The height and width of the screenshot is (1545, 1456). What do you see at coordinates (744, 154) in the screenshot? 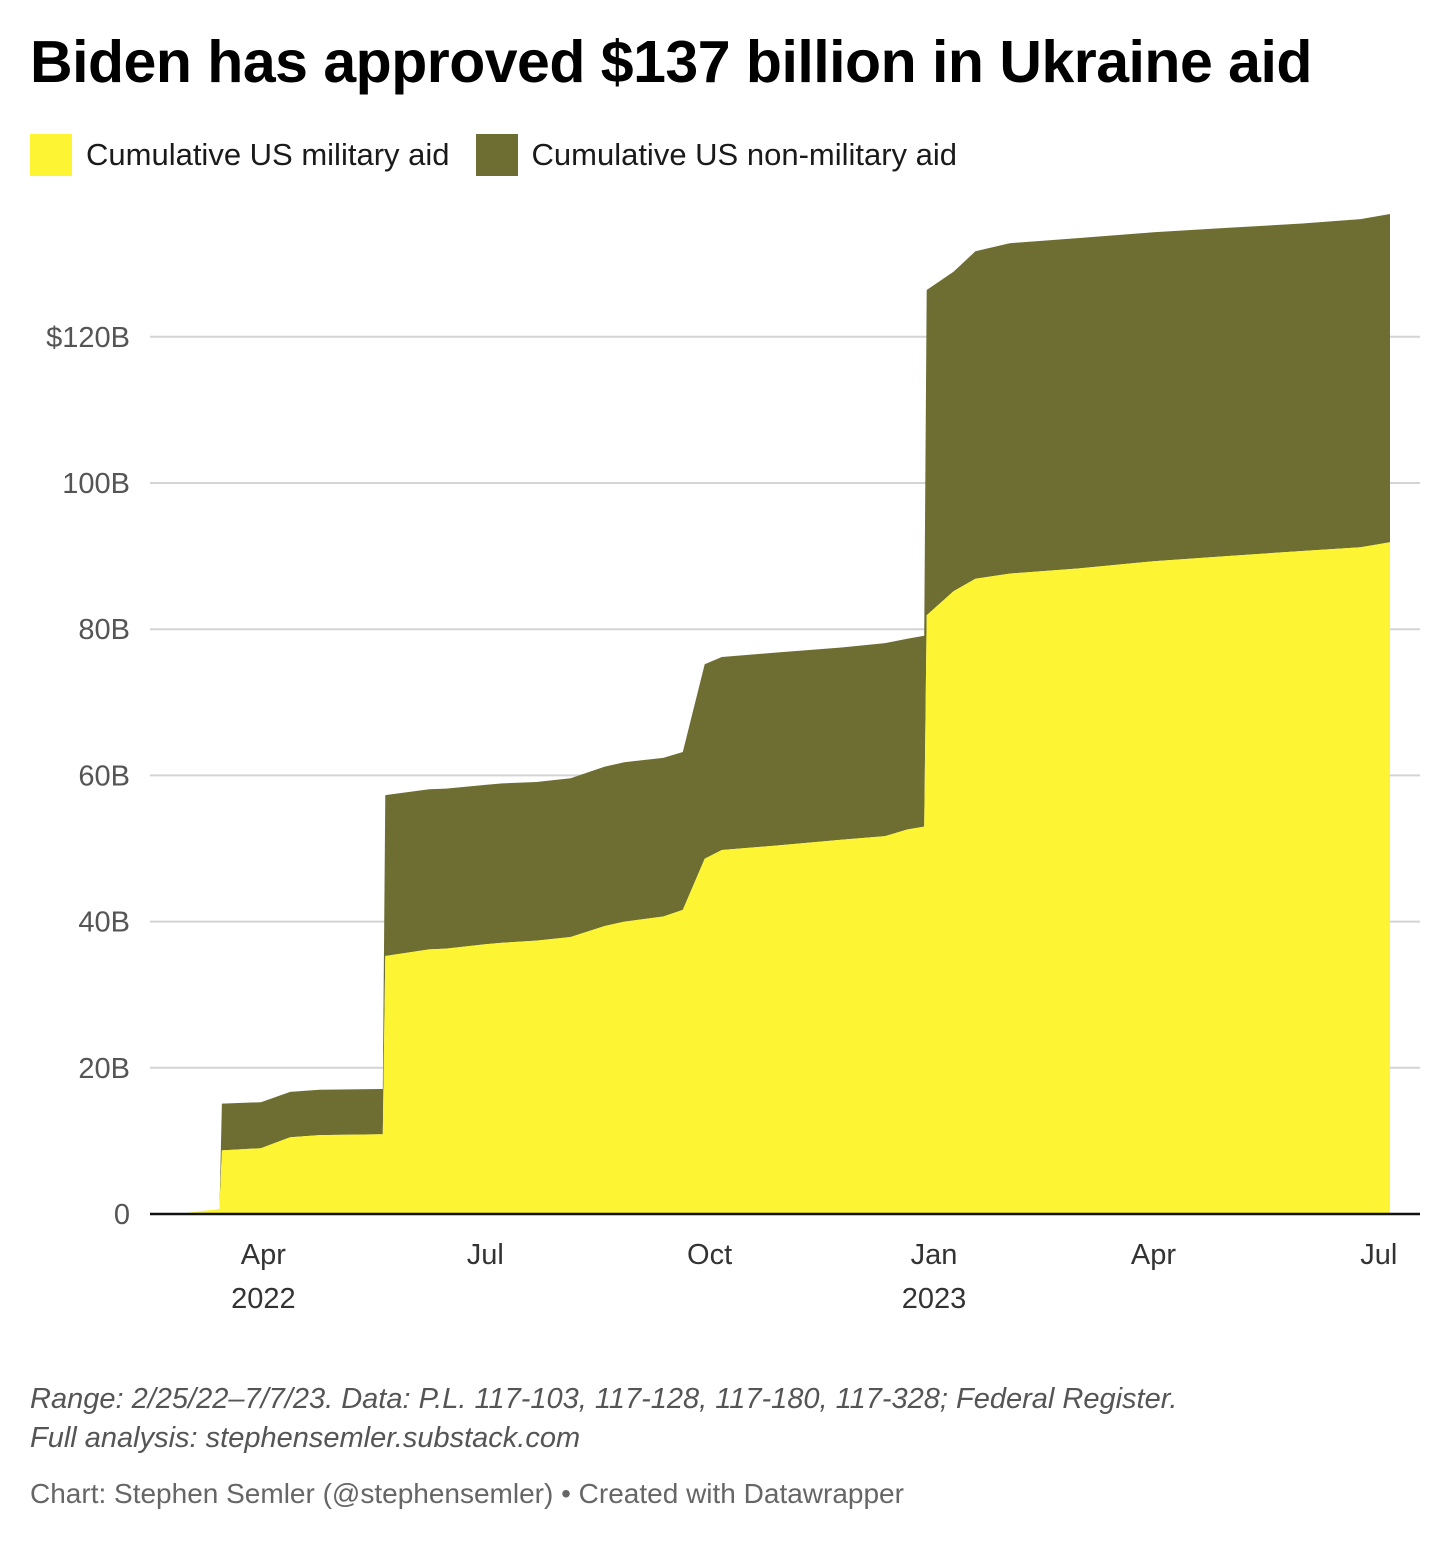
I see `legend-label-non-military: Cumulative US non-military aid` at bounding box center [744, 154].